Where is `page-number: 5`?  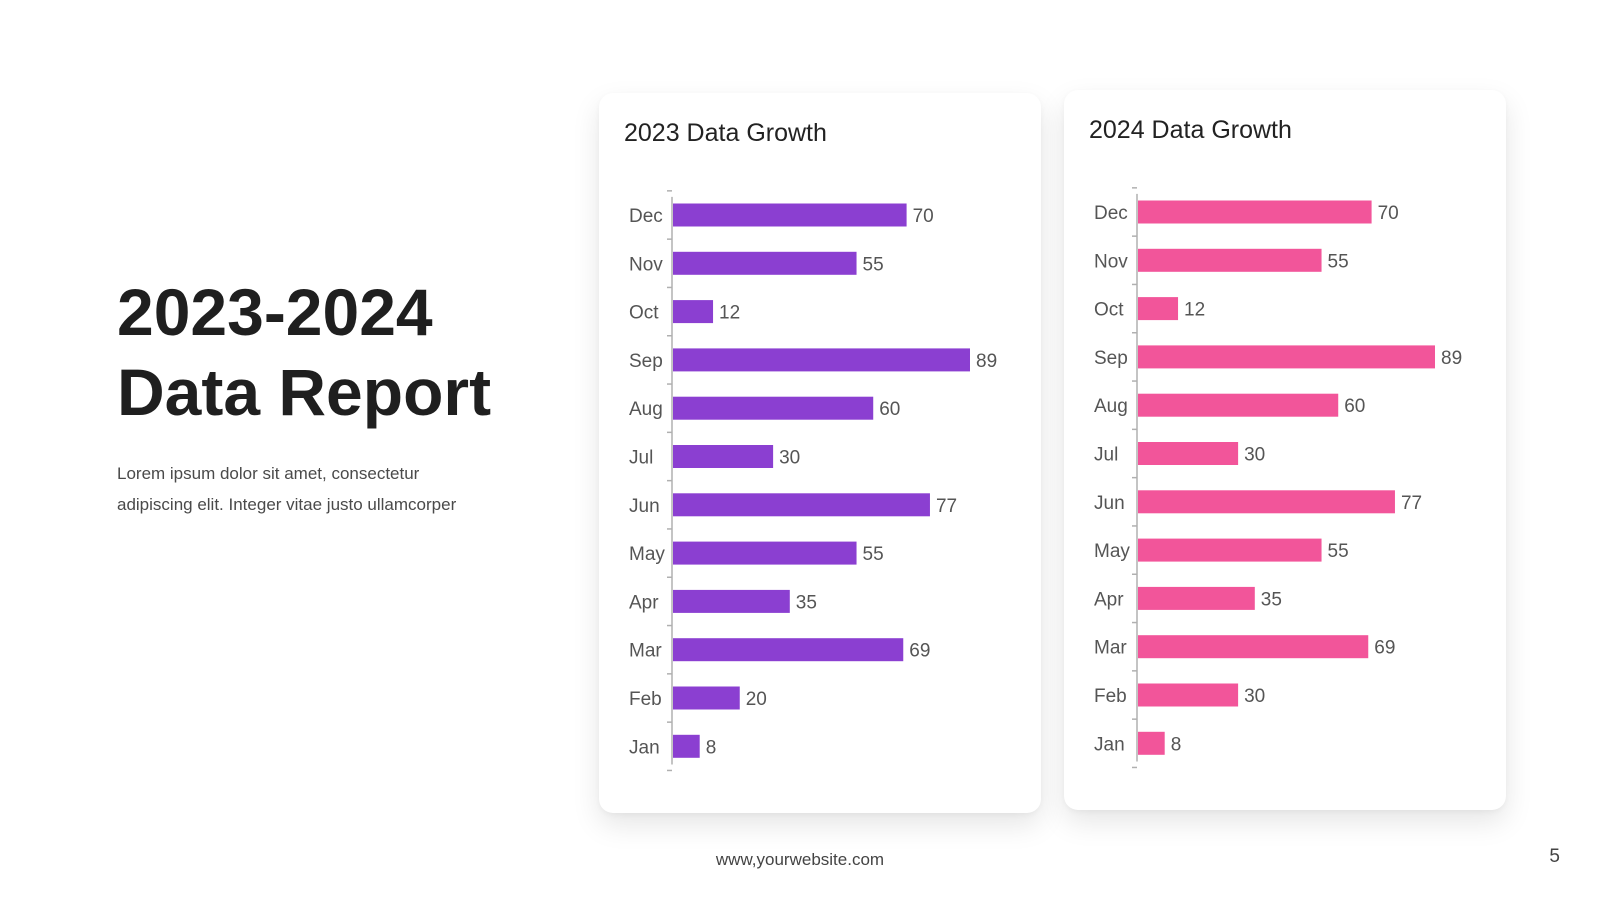
page-number: 5 is located at coordinates (1554, 856).